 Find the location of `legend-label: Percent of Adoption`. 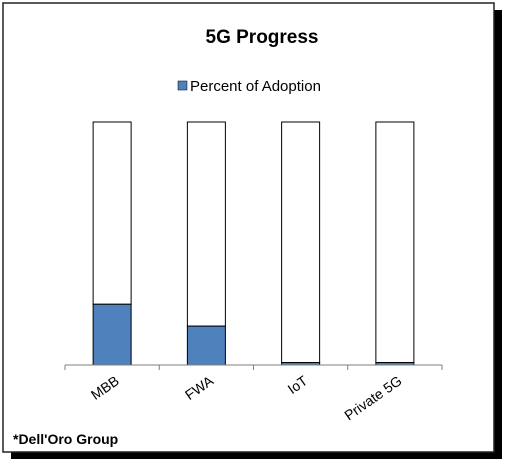

legend-label: Percent of Adoption is located at coordinates (255, 86).